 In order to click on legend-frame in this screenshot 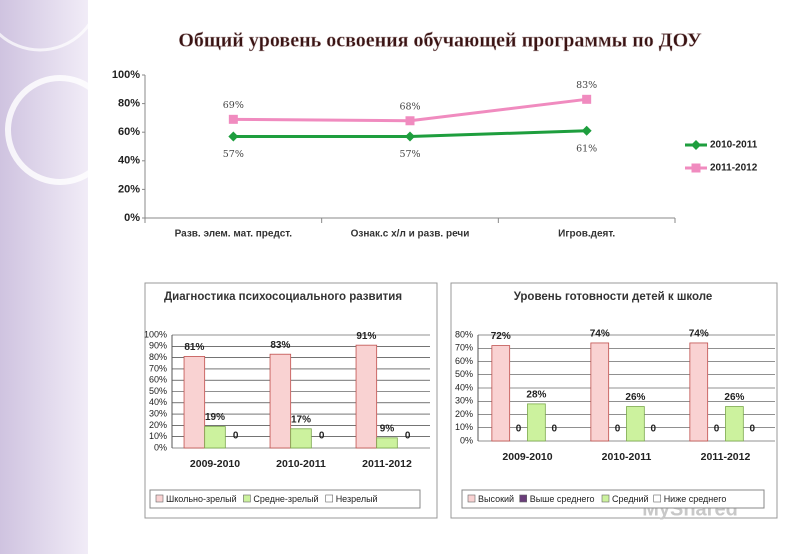, I will do `click(613, 499)`.